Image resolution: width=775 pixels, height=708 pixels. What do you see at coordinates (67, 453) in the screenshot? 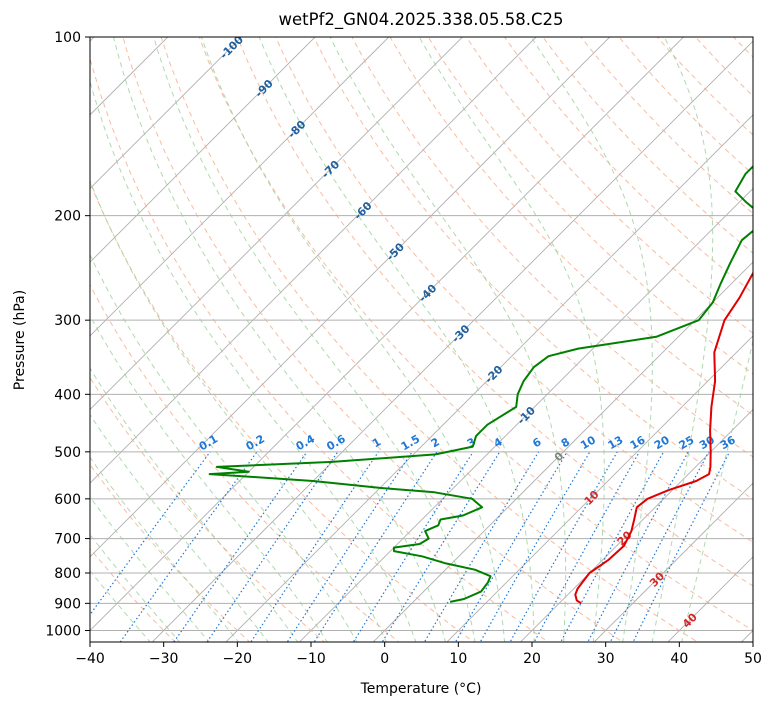
I see `y-tick-label: 500` at bounding box center [67, 453].